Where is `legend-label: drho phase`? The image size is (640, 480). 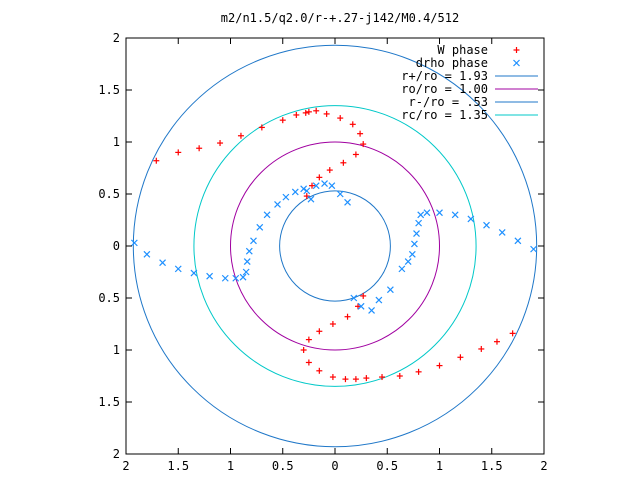
legend-label: drho phase is located at coordinates (452, 63).